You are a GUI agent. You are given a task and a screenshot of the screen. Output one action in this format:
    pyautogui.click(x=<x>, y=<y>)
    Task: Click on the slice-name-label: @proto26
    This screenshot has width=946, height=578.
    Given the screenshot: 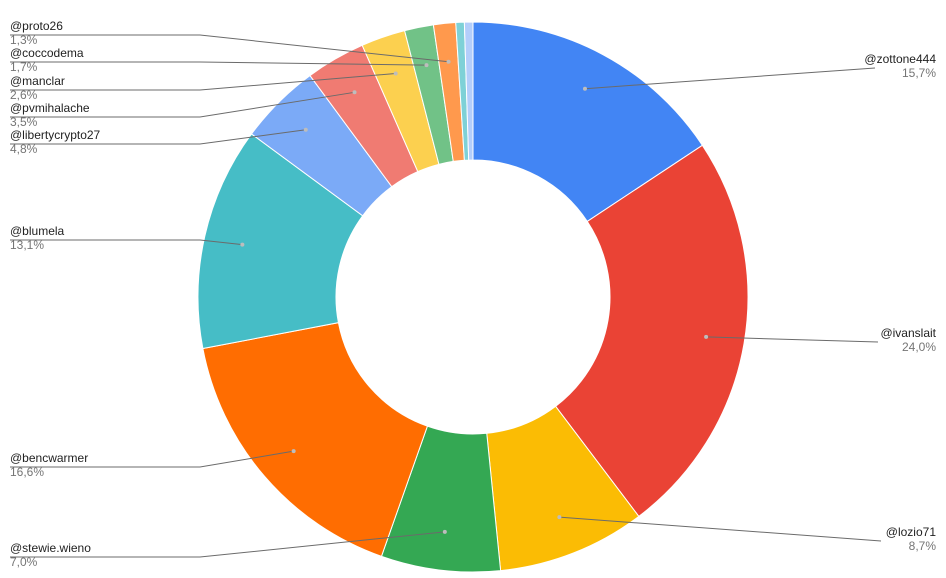 What is the action you would take?
    pyautogui.click(x=36, y=26)
    